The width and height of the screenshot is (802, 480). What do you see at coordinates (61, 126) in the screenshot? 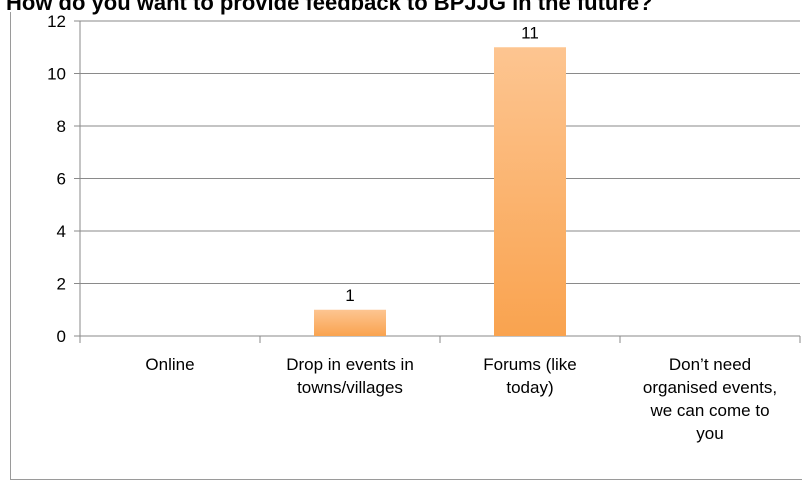
I see `y-tick-label: 8` at bounding box center [61, 126].